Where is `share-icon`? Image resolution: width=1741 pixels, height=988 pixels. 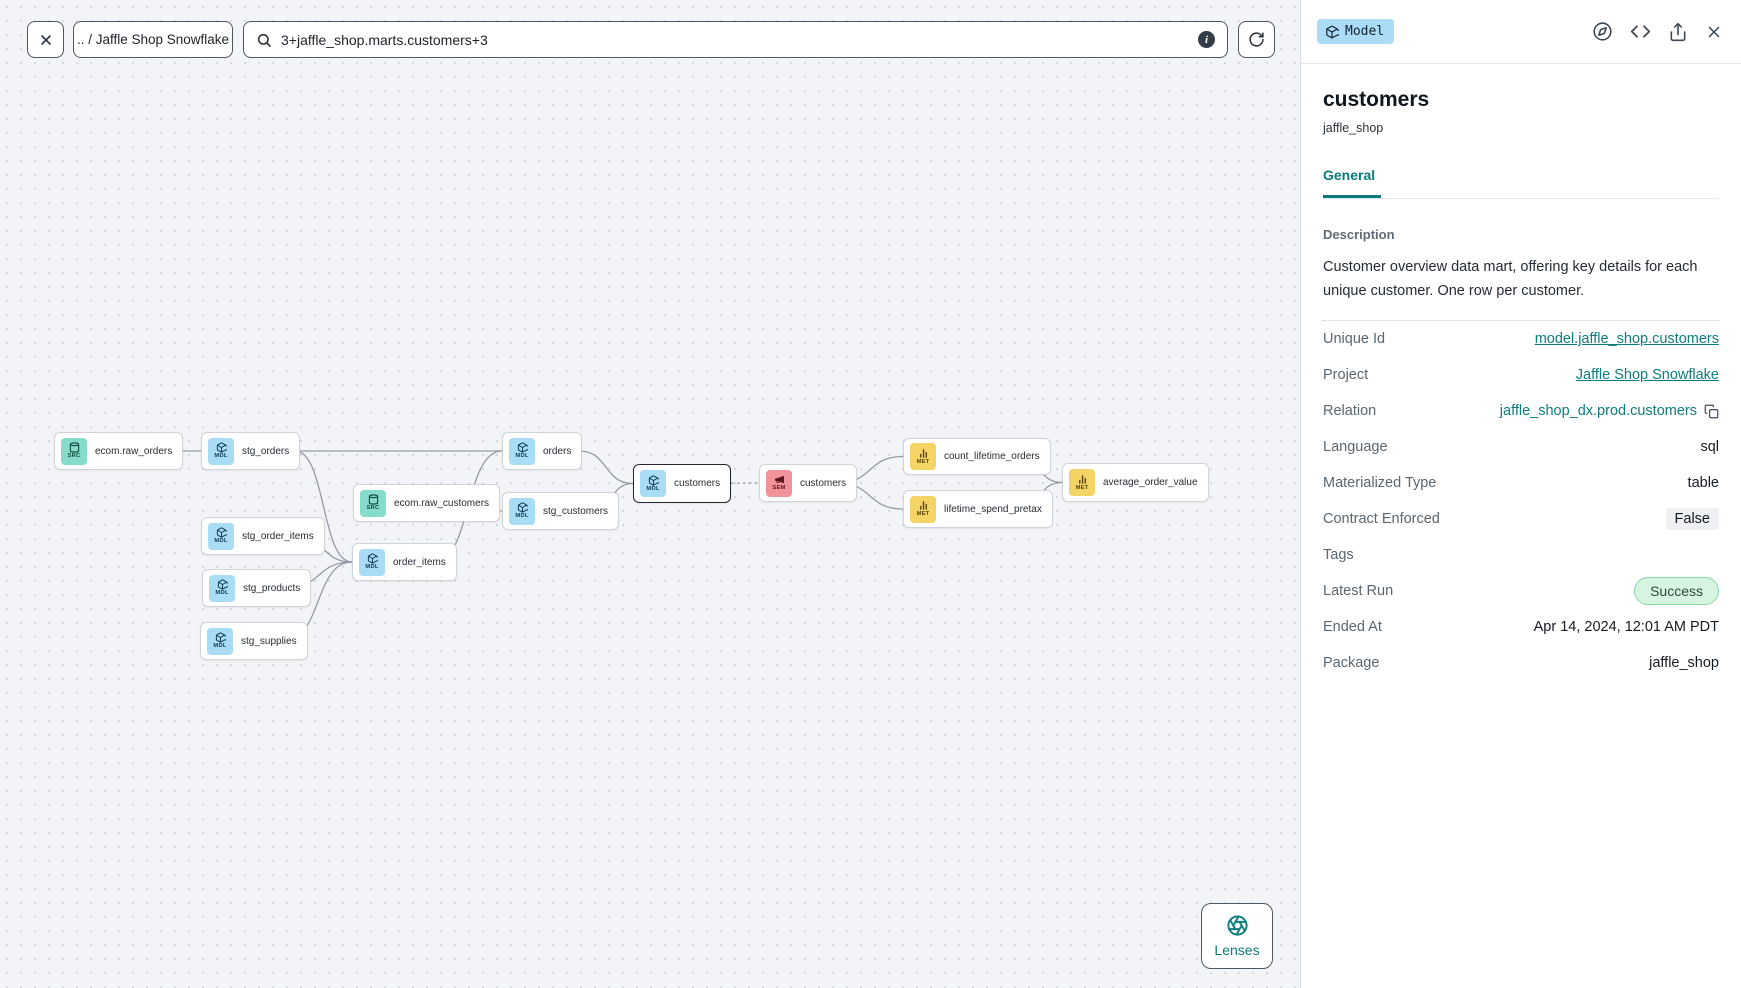 share-icon is located at coordinates (1678, 31).